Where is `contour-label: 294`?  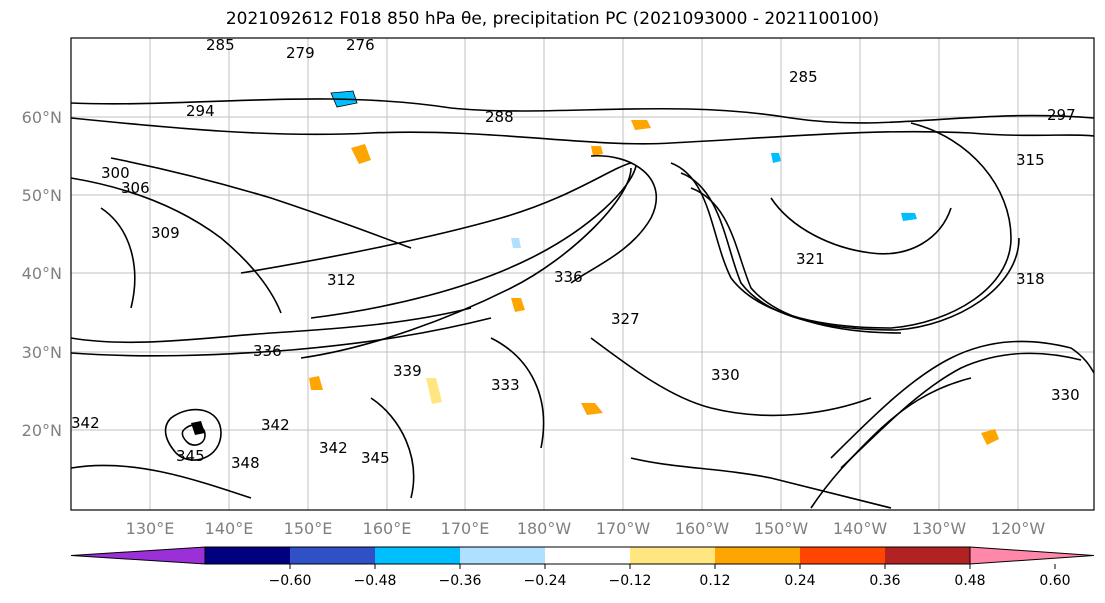 contour-label: 294 is located at coordinates (200, 111).